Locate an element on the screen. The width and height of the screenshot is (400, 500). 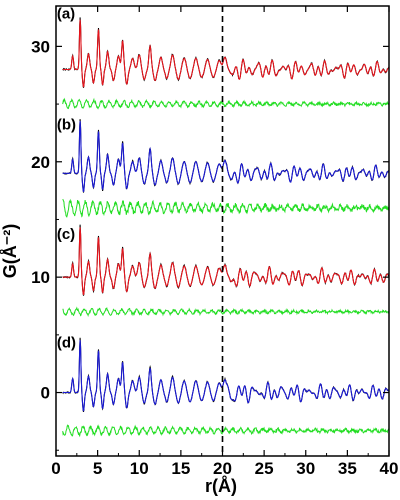
y-axis-title: G(Å⁻²) is located at coordinates (10, 251).